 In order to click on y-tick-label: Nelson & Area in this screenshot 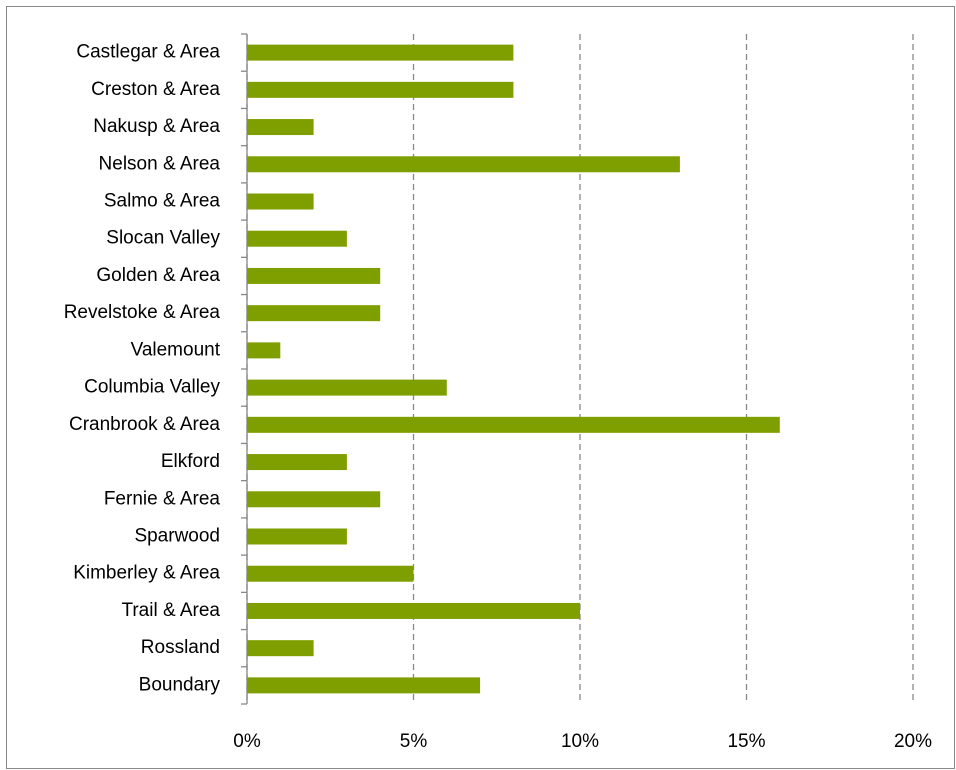, I will do `click(160, 163)`.